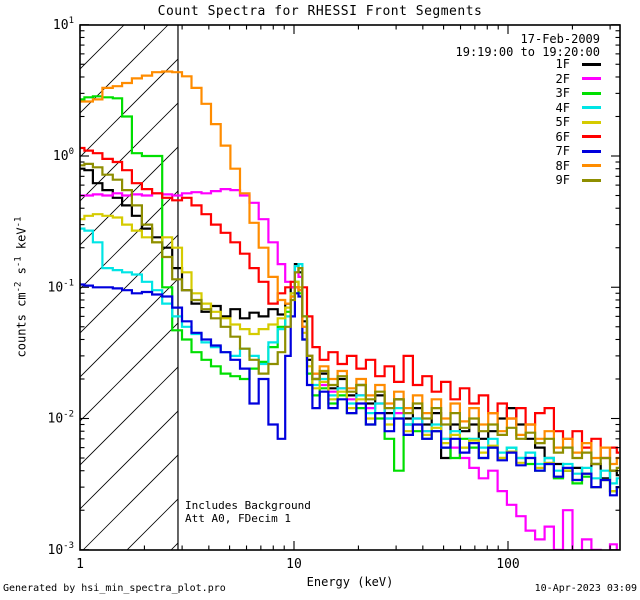 The height and width of the screenshot is (600, 640). What do you see at coordinates (562, 136) in the screenshot?
I see `legend-label: 6F` at bounding box center [562, 136].